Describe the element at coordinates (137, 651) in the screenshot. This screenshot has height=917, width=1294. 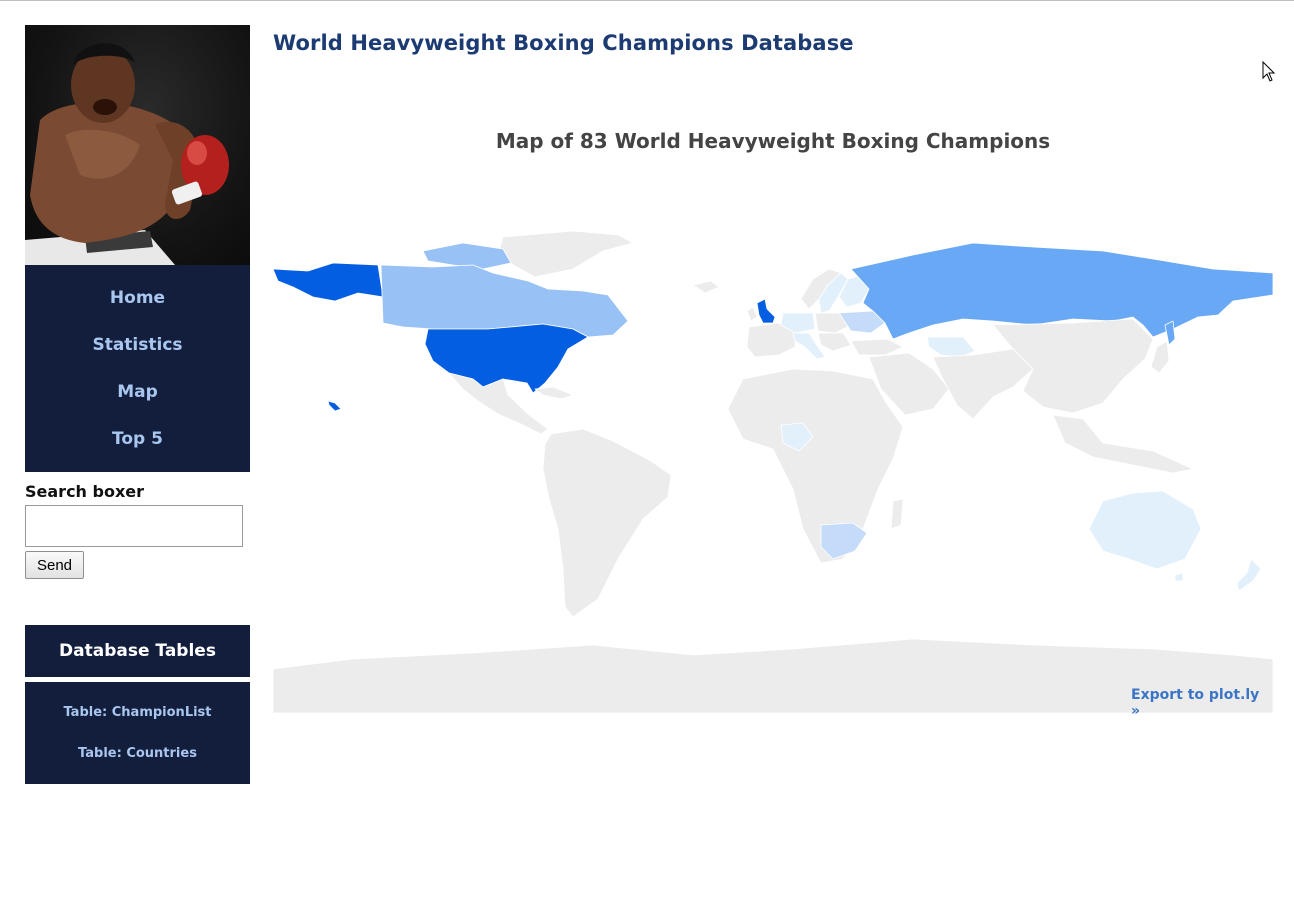
I see `database-tables-heading: Database Tables` at that location.